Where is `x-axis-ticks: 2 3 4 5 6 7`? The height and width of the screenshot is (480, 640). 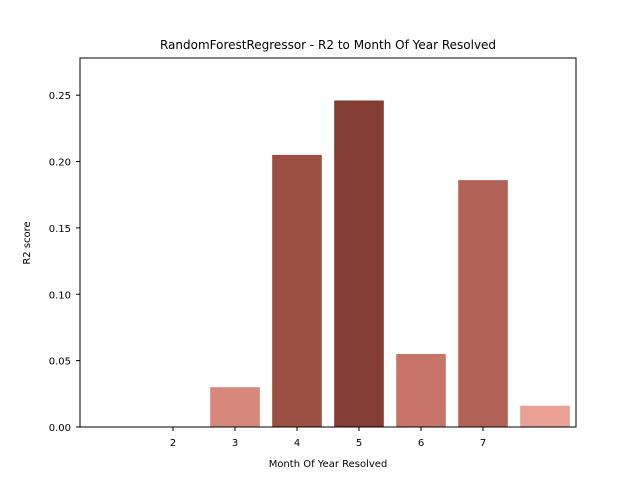
x-axis-ticks: 2 3 4 5 6 7 is located at coordinates (328, 438).